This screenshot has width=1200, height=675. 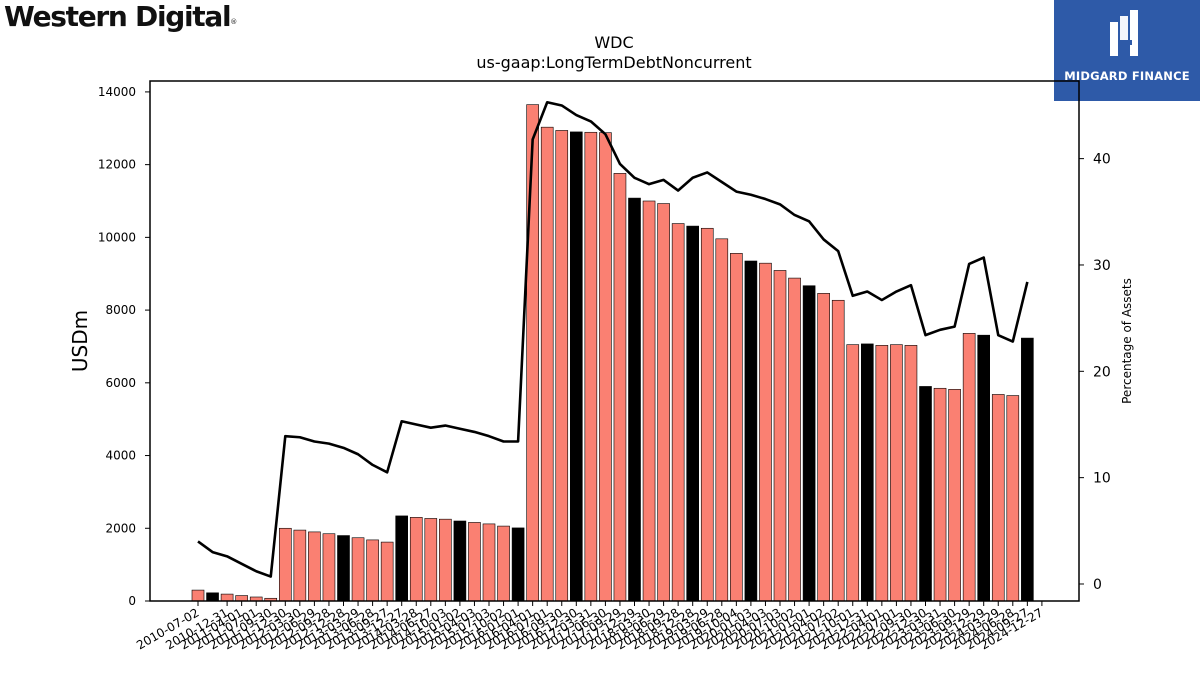 I want to click on y-tick-label: 8000, so click(x=120, y=310).